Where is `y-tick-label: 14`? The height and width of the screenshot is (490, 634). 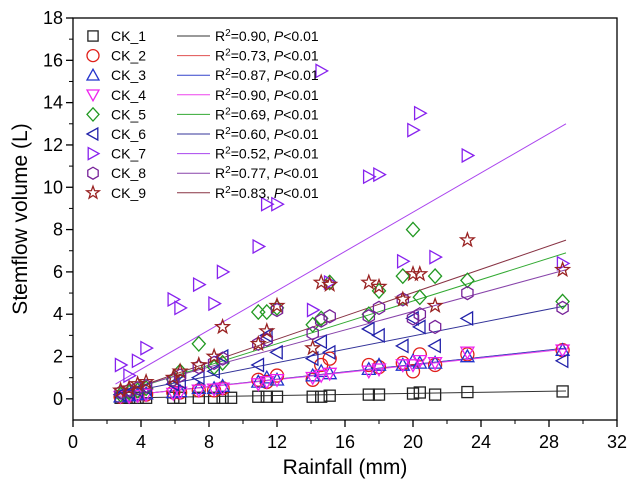 y-tick-label: 14 is located at coordinates (53, 103).